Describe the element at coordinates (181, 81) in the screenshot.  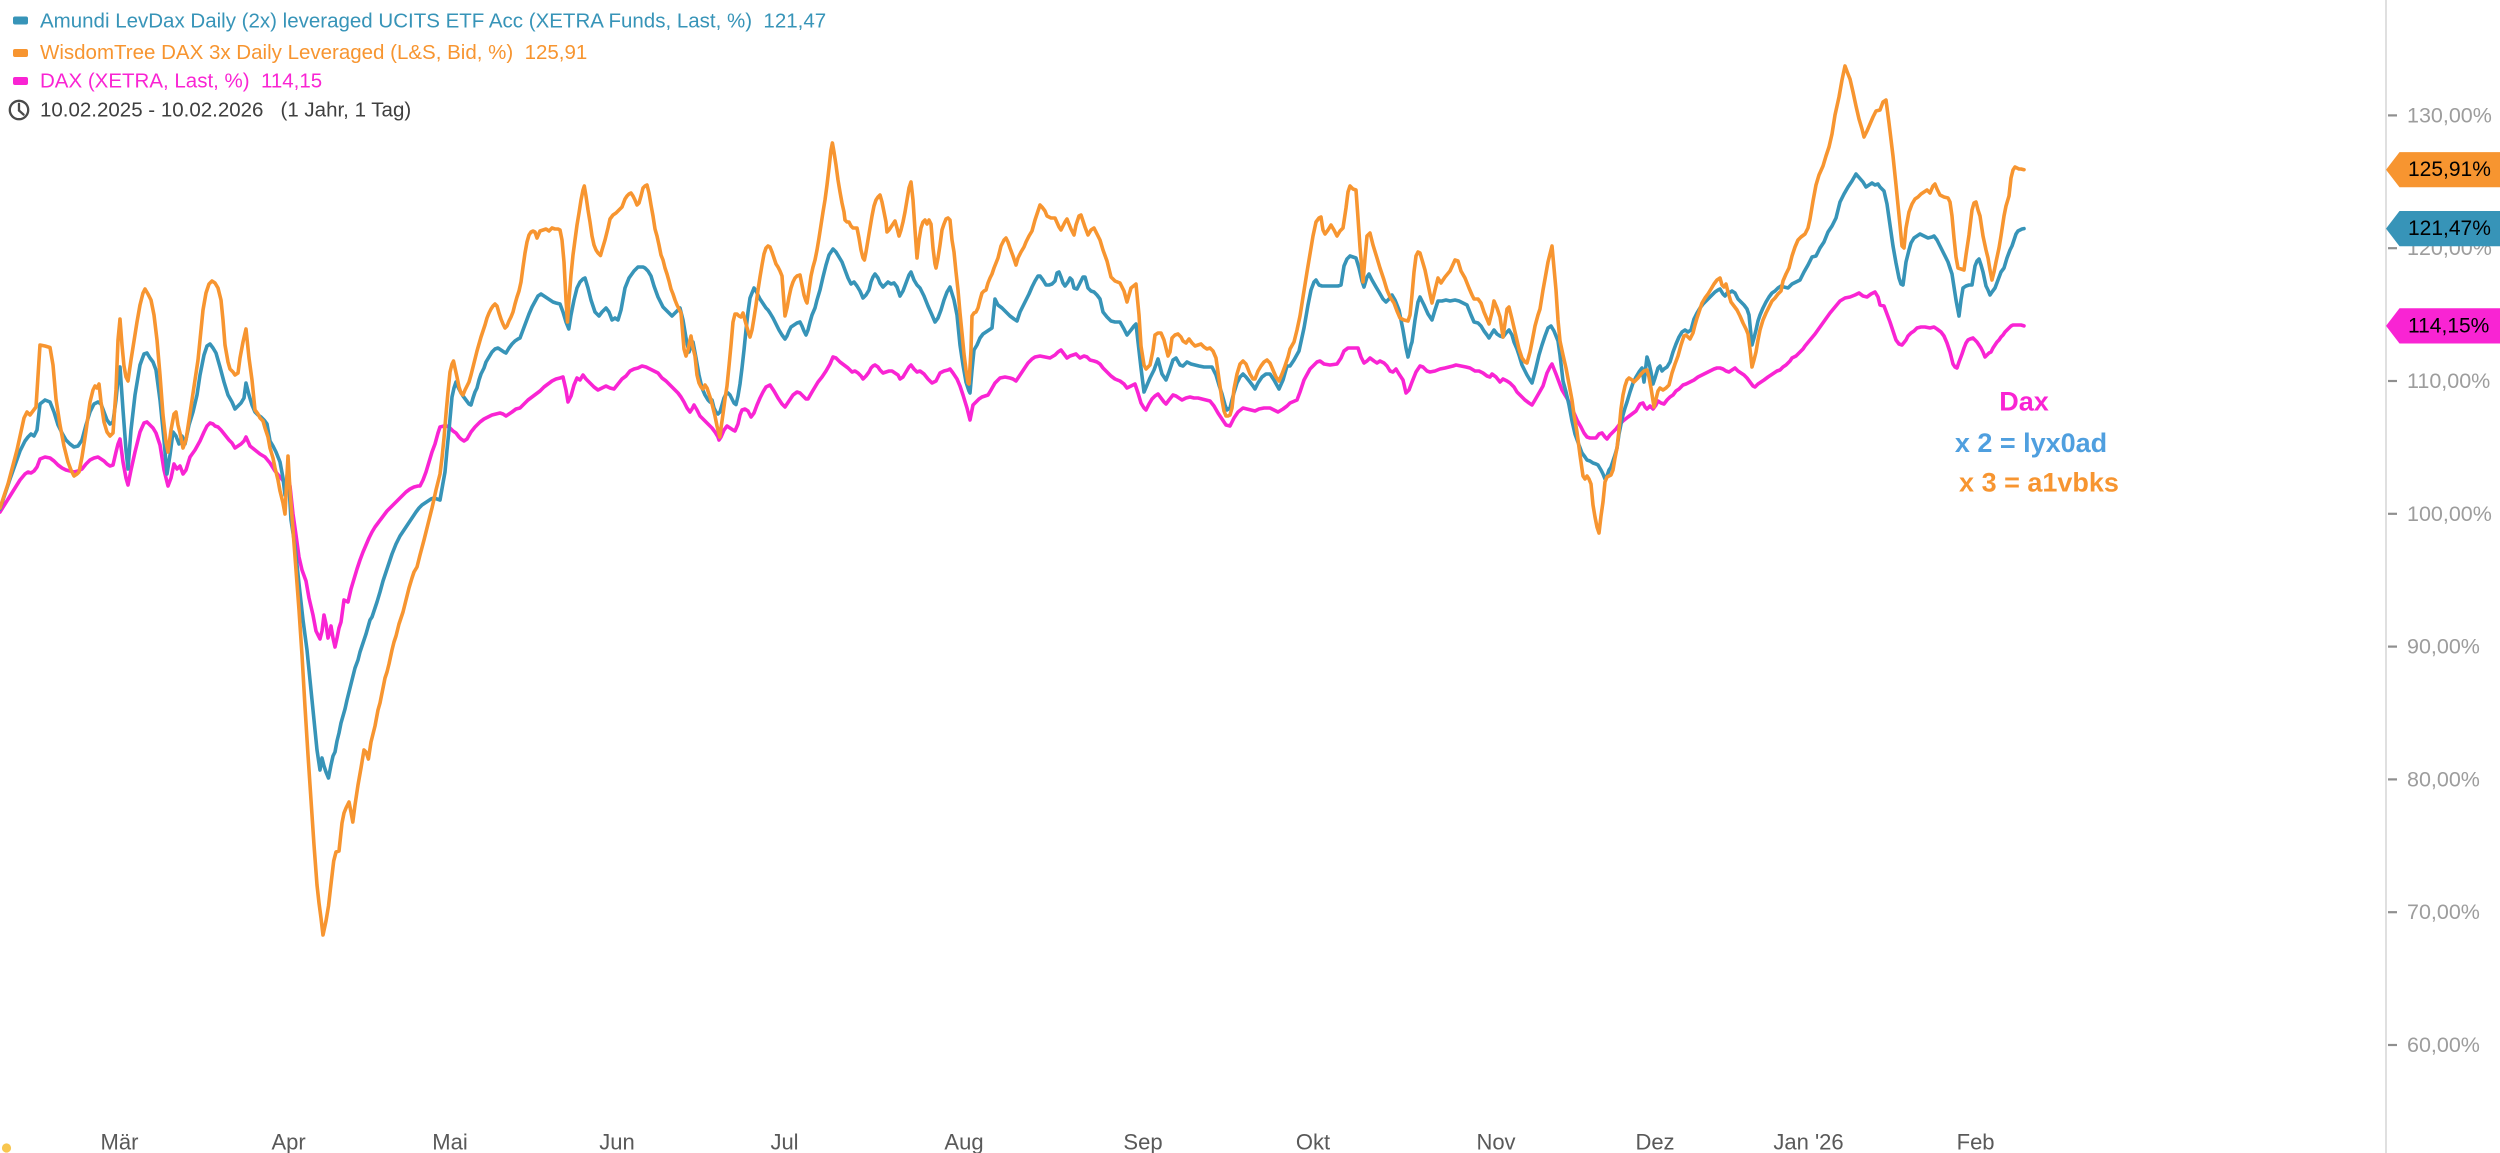
I see `svg-text: DAX (XETRA, Last, %) 114,15` at that location.